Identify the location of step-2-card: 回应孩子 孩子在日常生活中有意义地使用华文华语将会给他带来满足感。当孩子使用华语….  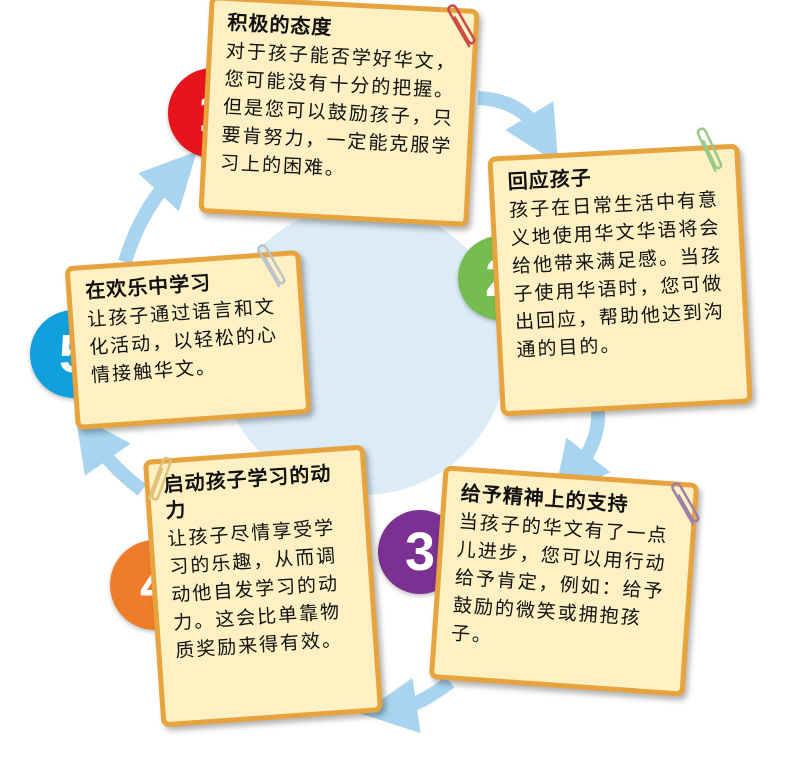
(620, 280).